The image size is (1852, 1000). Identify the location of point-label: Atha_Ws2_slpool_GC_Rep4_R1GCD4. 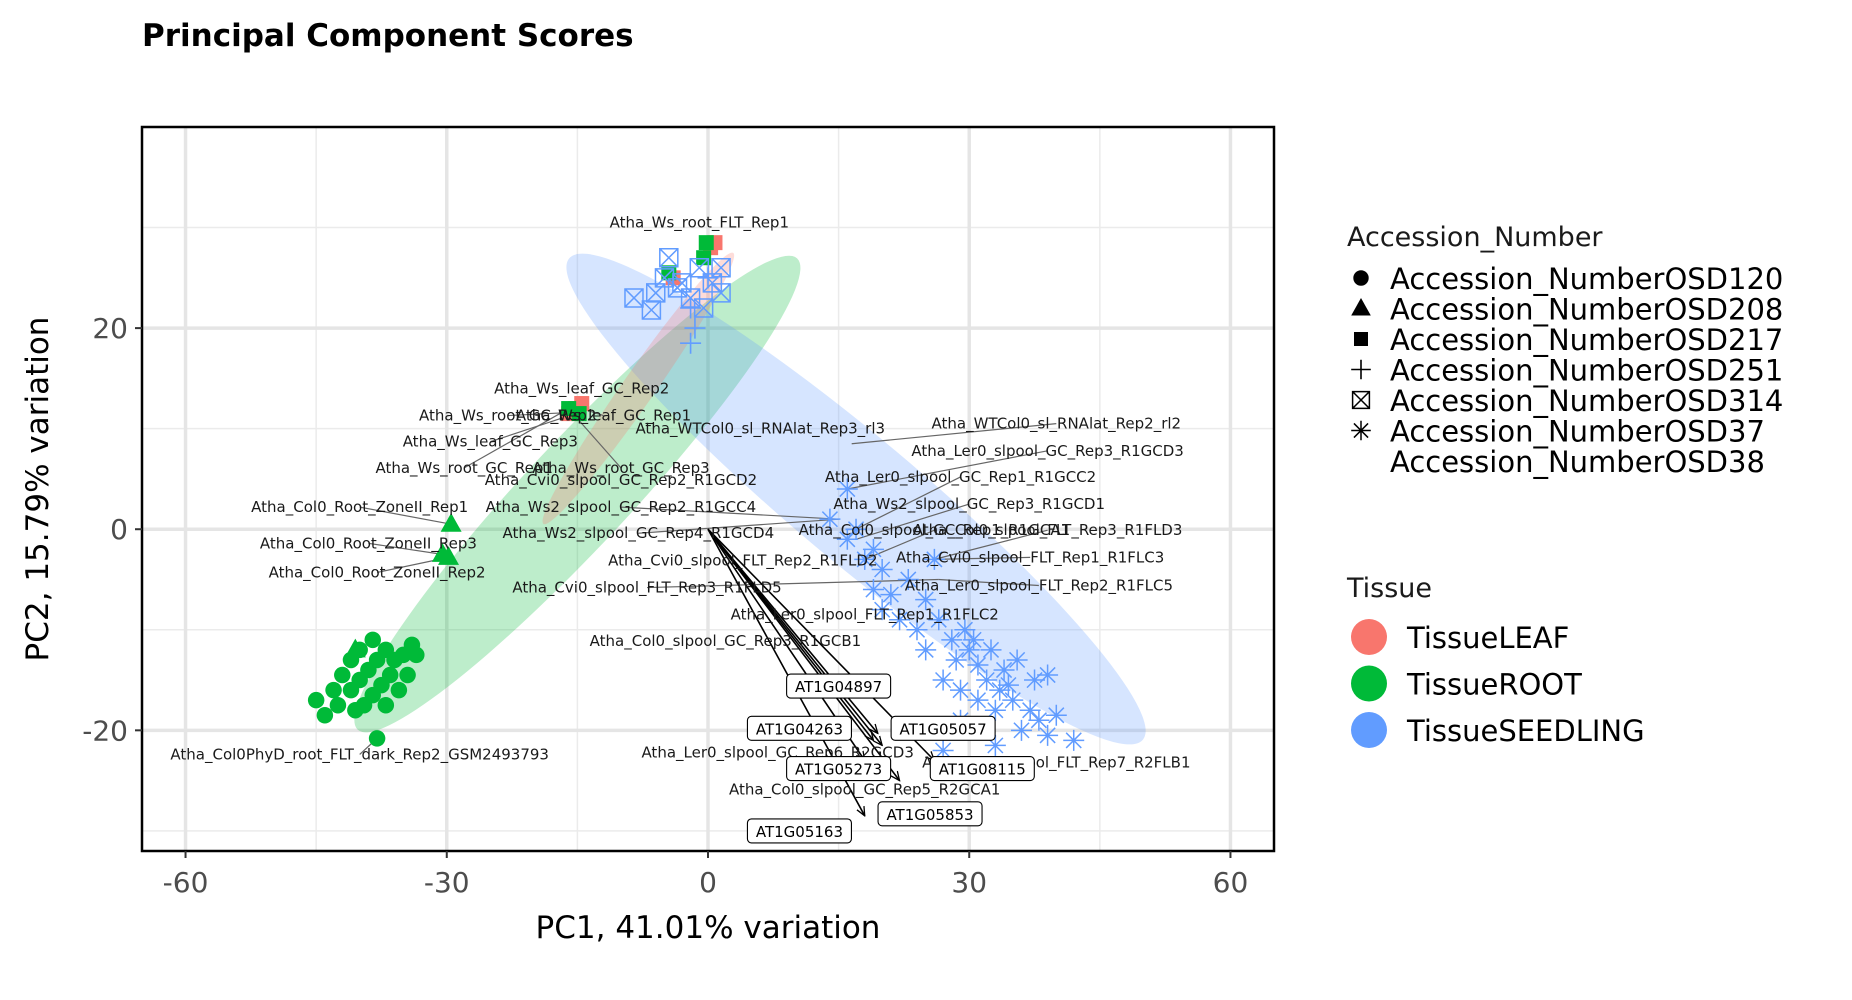
(639, 533).